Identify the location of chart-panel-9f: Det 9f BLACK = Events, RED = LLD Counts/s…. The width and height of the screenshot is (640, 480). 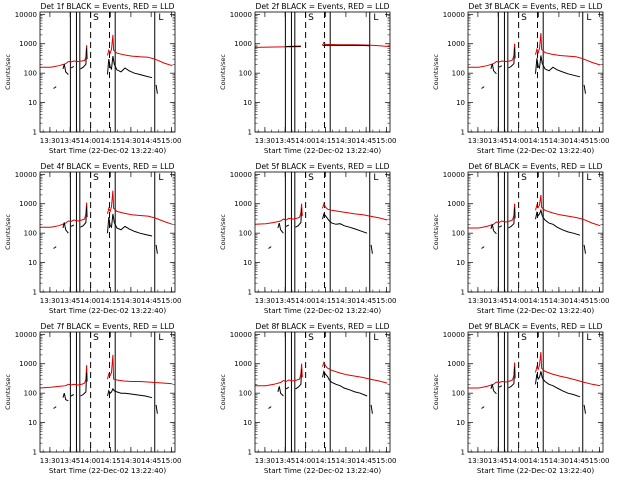
(520, 398).